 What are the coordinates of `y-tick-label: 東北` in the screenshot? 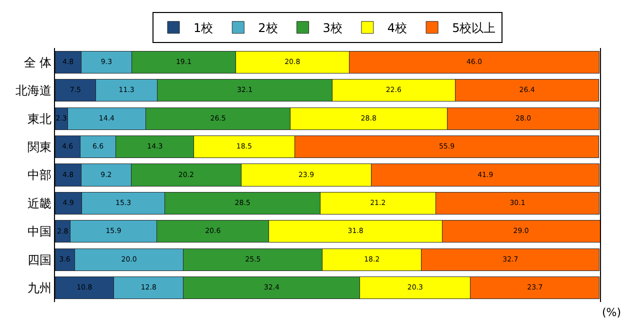 It's located at (40, 119).